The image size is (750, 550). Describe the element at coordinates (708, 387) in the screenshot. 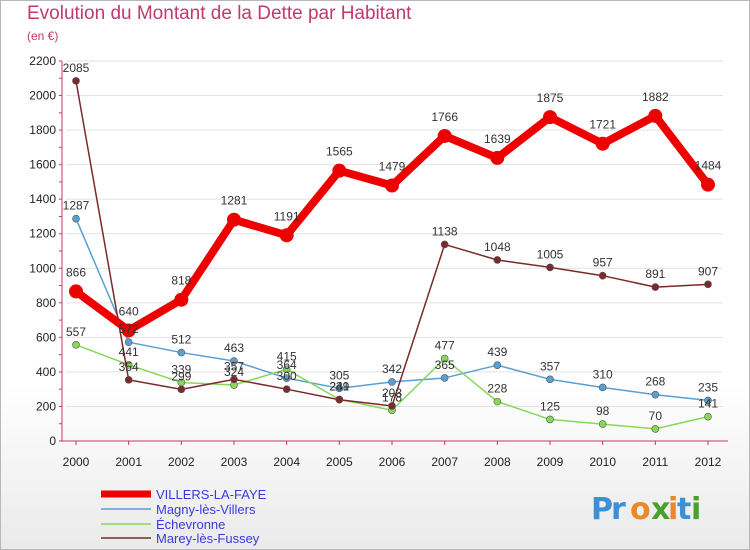

I see `data-label: 235` at that location.